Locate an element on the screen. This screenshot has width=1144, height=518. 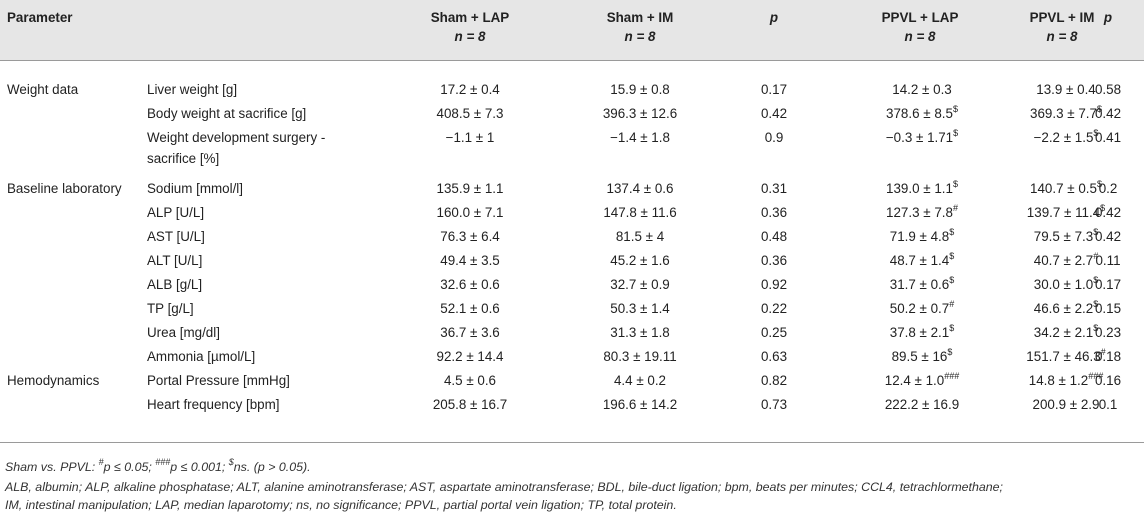
cell-value: 396.3 ± 12.6 is located at coordinates (640, 113).